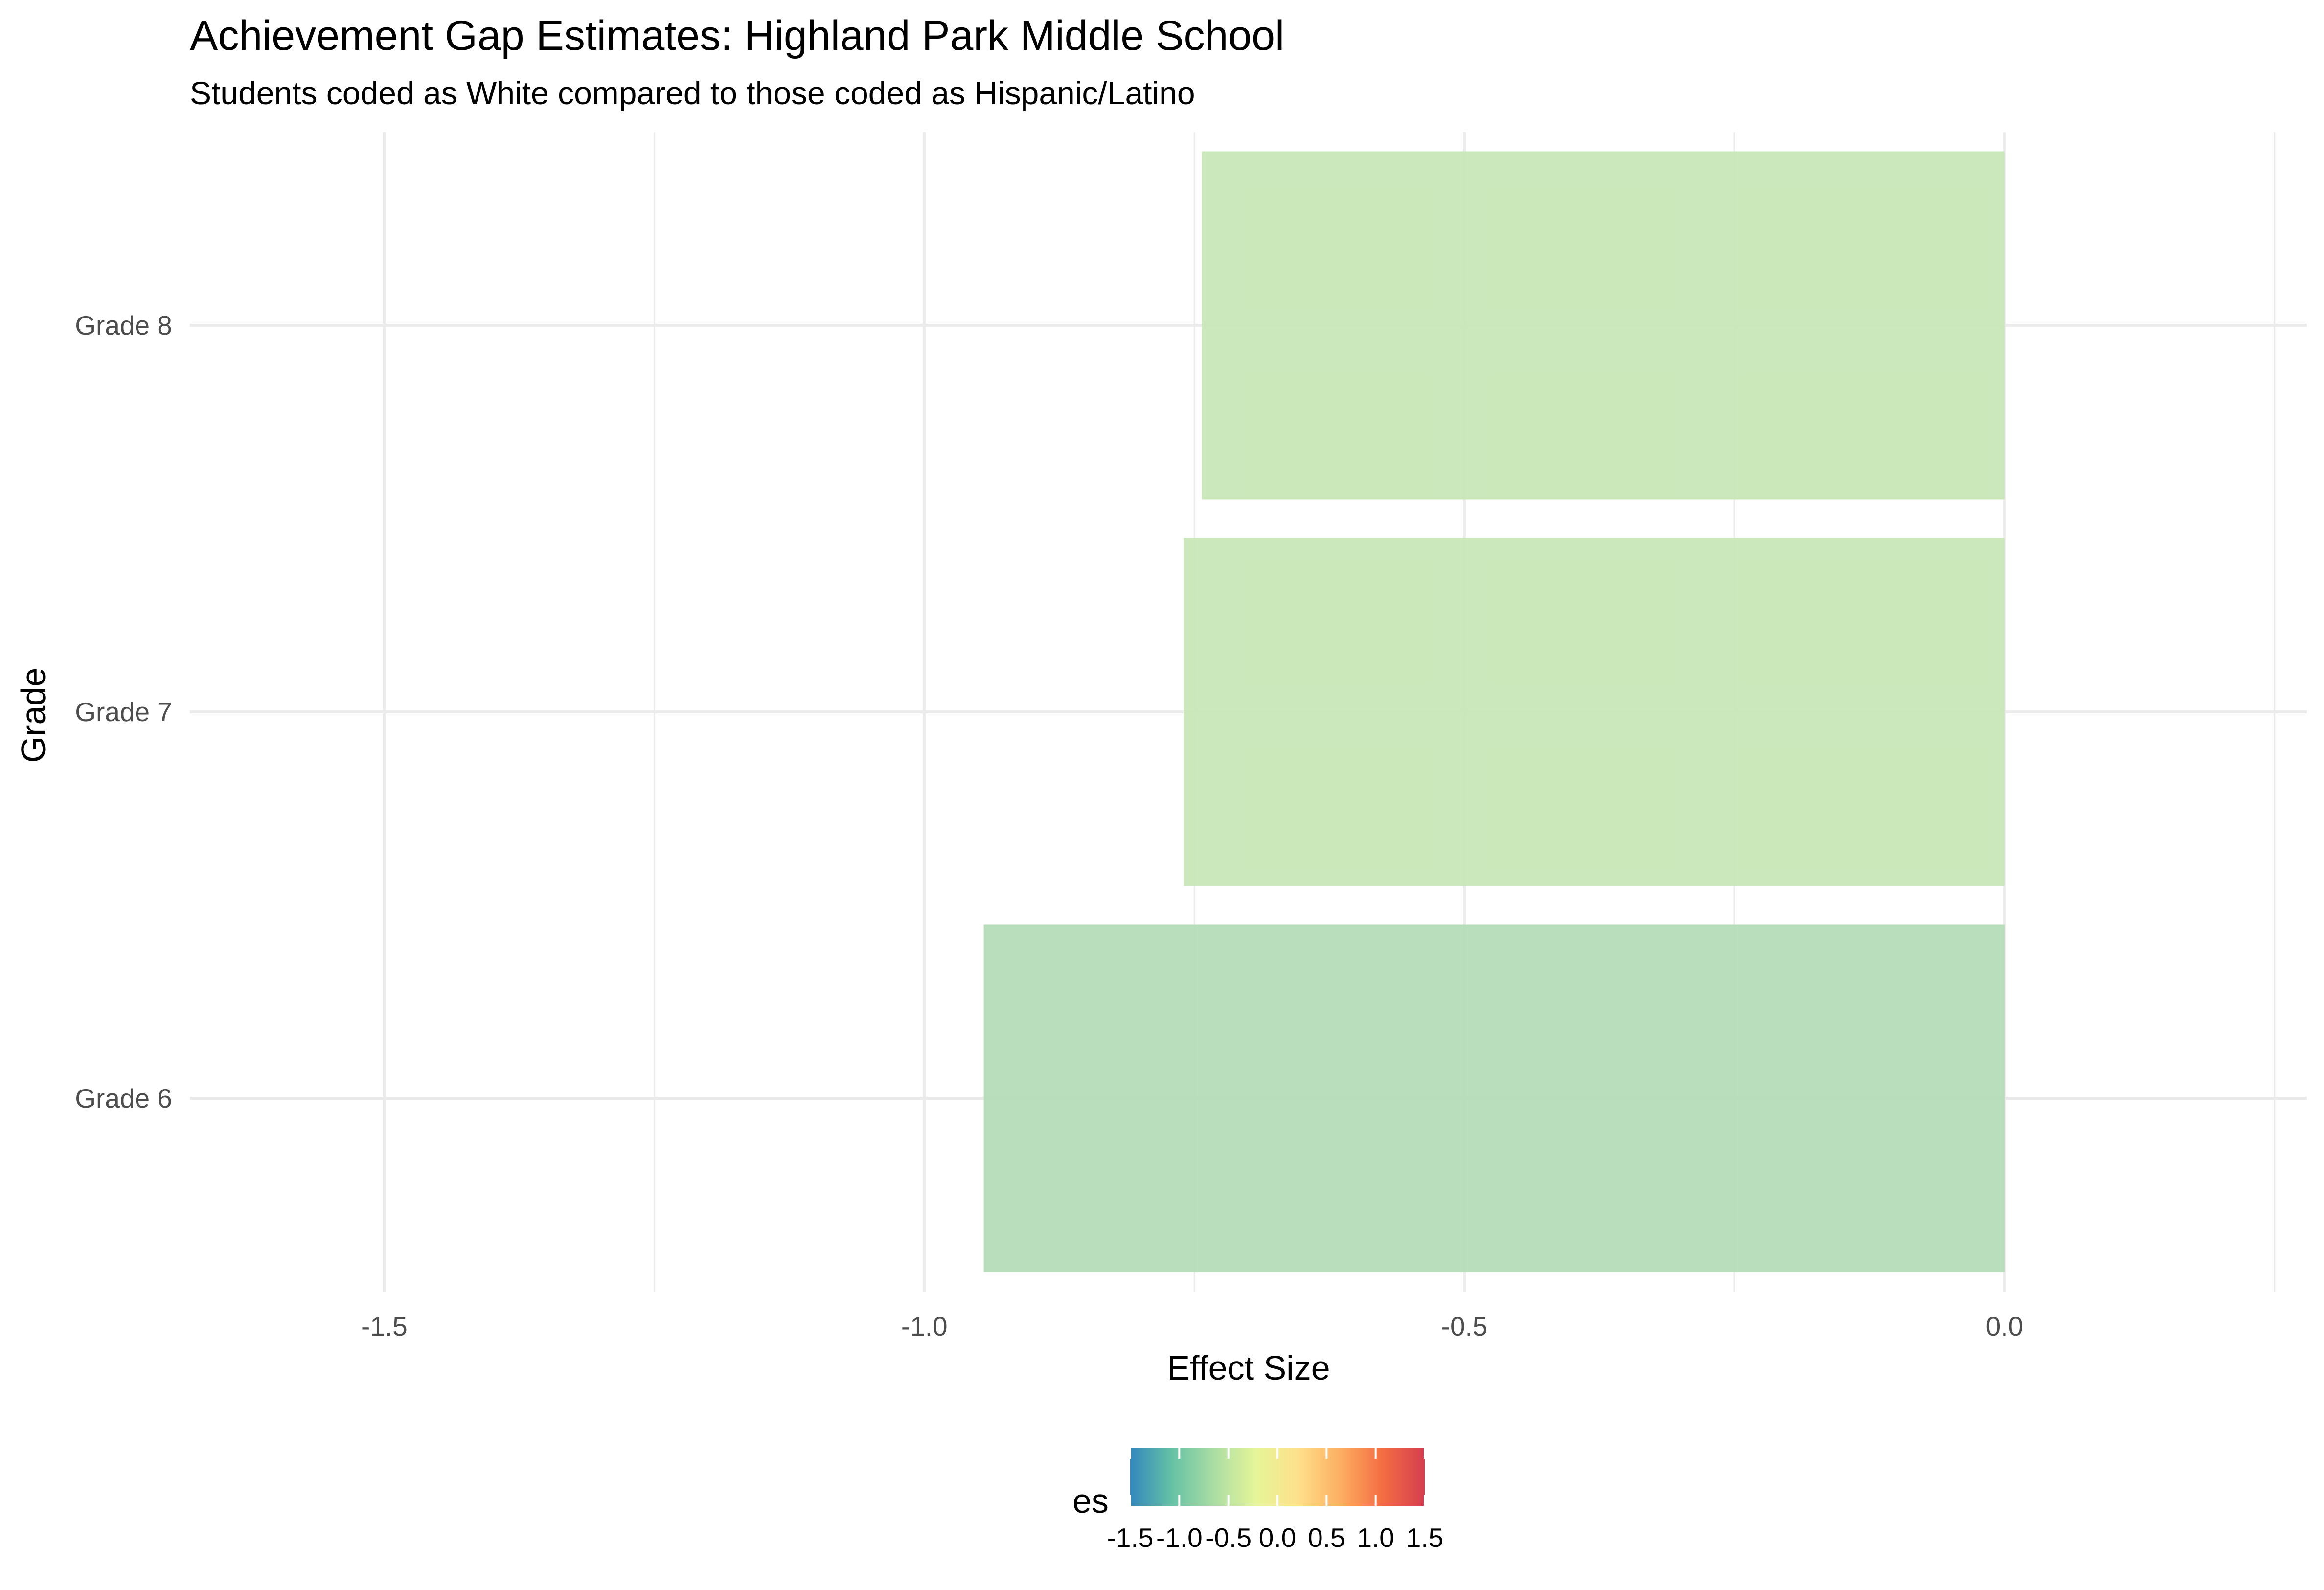  What do you see at coordinates (1275, 1501) in the screenshot?
I see `legend-ticks: -1.5 -1.0 -0.5 0.0 0.5 1.0 1.5` at bounding box center [1275, 1501].